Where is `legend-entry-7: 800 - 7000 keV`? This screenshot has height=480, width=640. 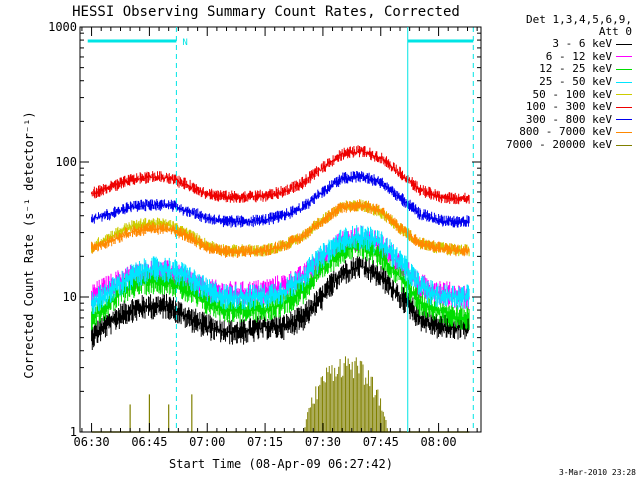 legend-entry-7: 800 - 7000 keV is located at coordinates (552, 132).